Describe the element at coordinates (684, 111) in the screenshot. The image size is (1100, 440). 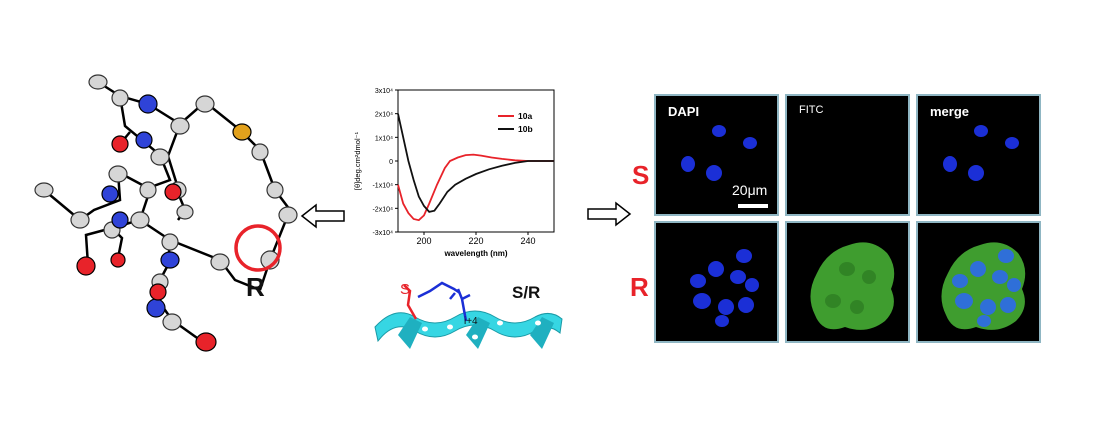
I see `panel-label-dapi: DAPI` at that location.